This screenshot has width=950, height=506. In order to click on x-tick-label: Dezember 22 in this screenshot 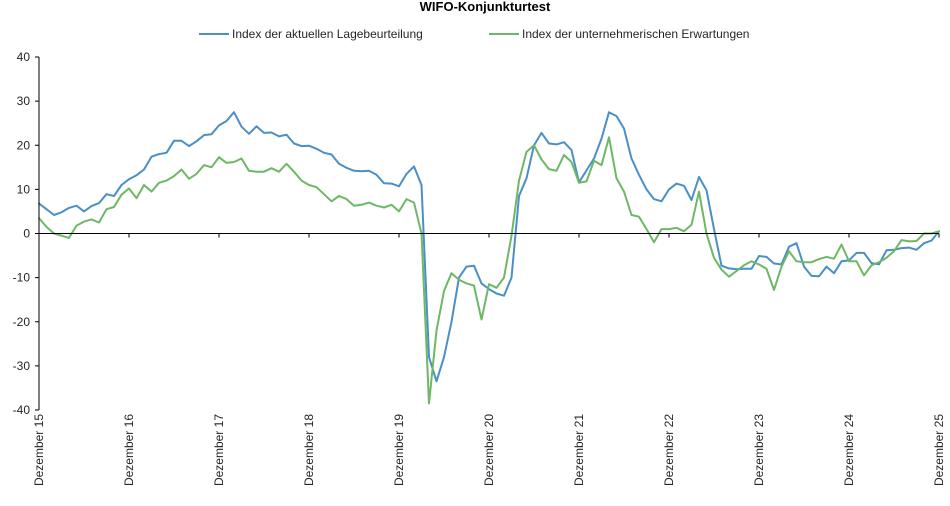, I will do `click(669, 450)`.